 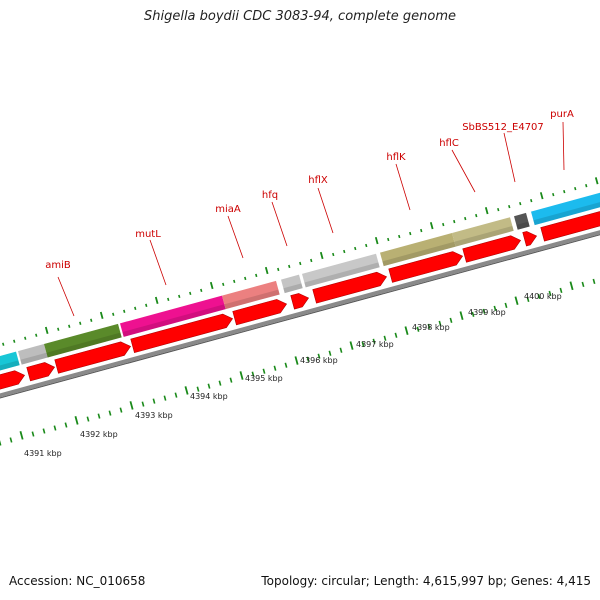 I want to click on kbp-label: 4392 kbp, so click(x=99, y=434).